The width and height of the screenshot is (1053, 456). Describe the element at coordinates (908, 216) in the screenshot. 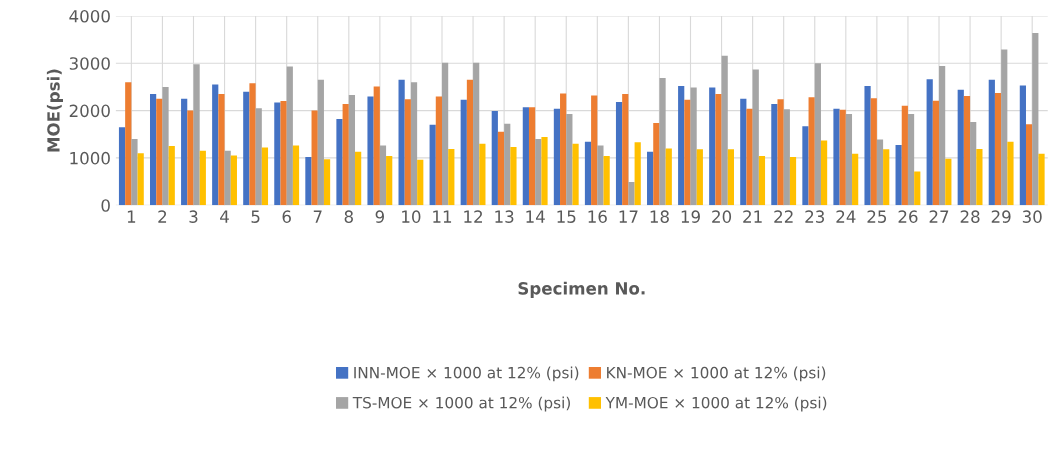

I see `x-tick-label: 26` at that location.